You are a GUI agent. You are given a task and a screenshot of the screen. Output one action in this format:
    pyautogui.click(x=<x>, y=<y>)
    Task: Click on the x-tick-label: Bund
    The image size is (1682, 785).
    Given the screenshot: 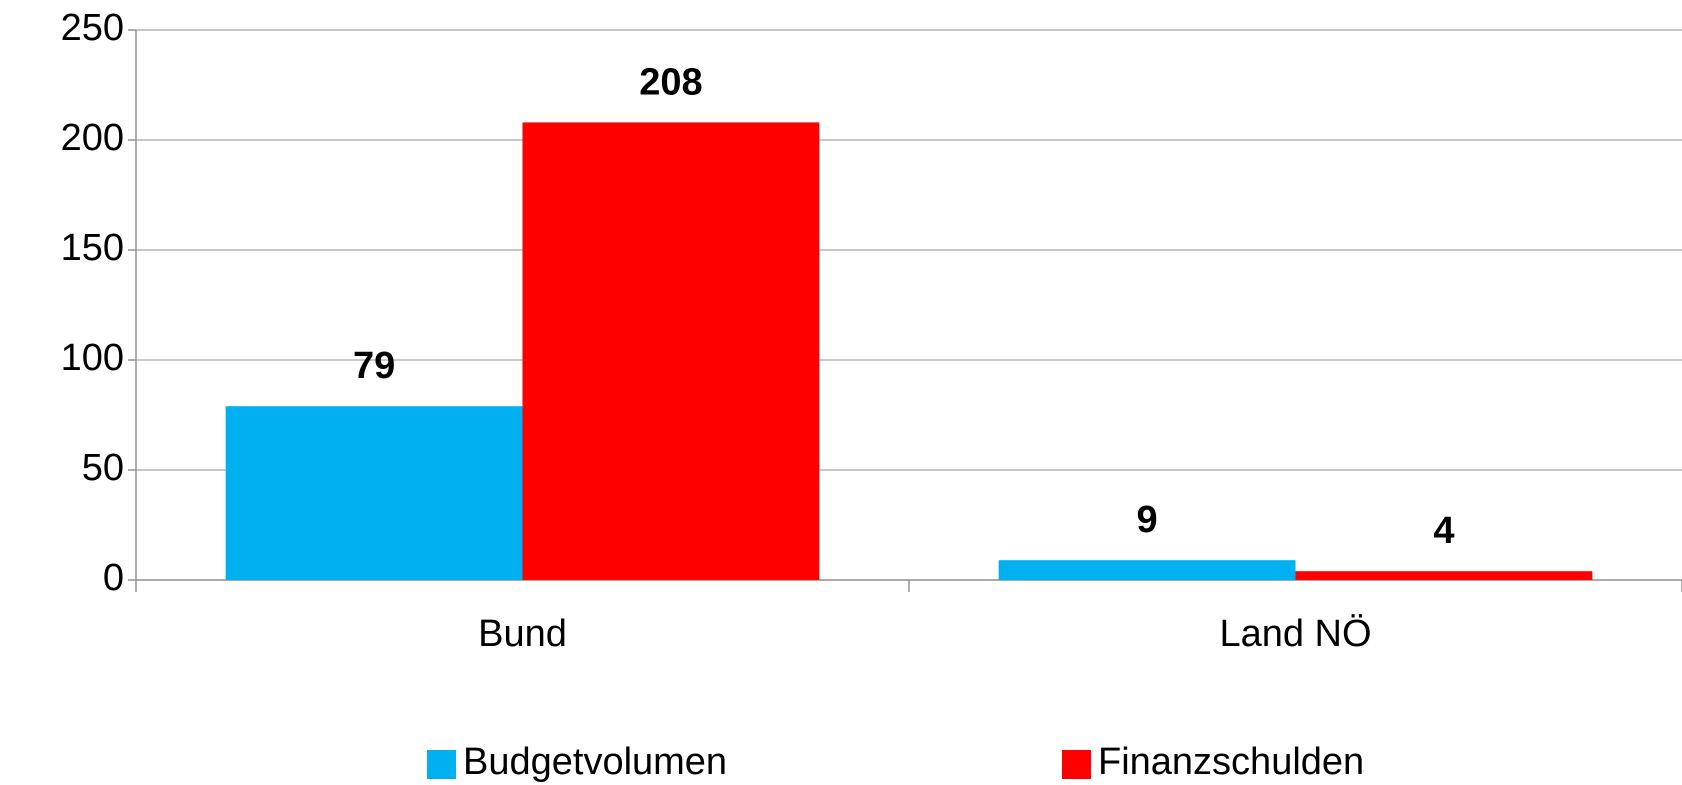 What is the action you would take?
    pyautogui.click(x=522, y=634)
    